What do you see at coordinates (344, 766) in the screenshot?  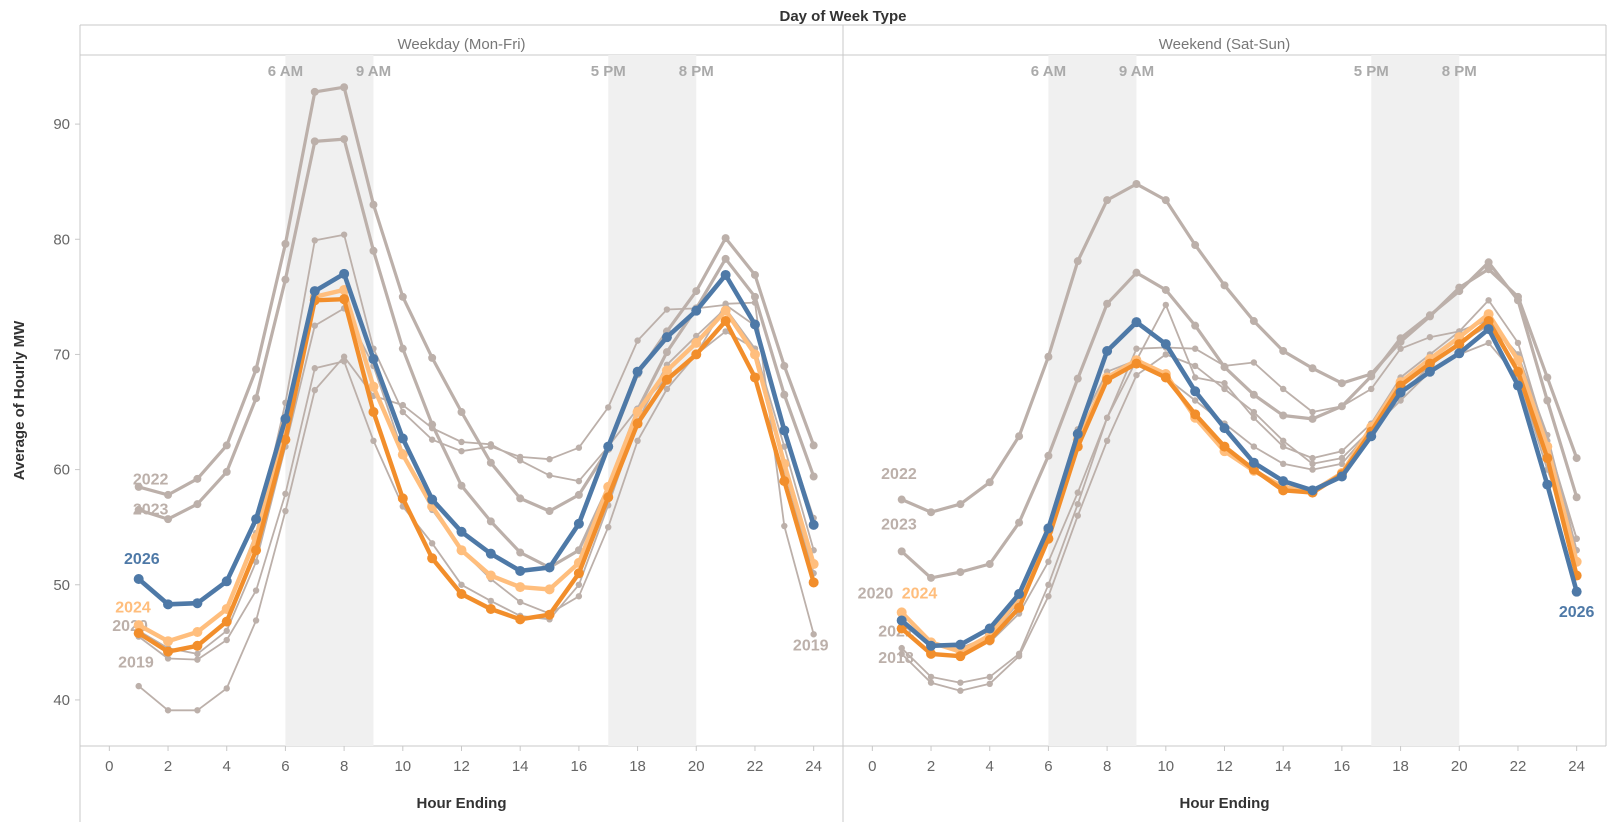 I see `x-tick-label: 8` at bounding box center [344, 766].